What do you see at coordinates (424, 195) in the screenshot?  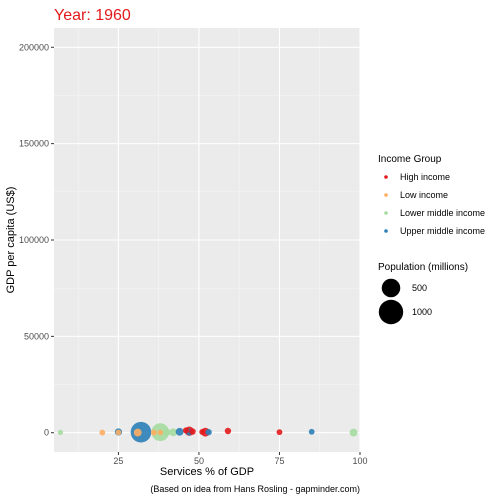 I see `legend-label: Low income` at bounding box center [424, 195].